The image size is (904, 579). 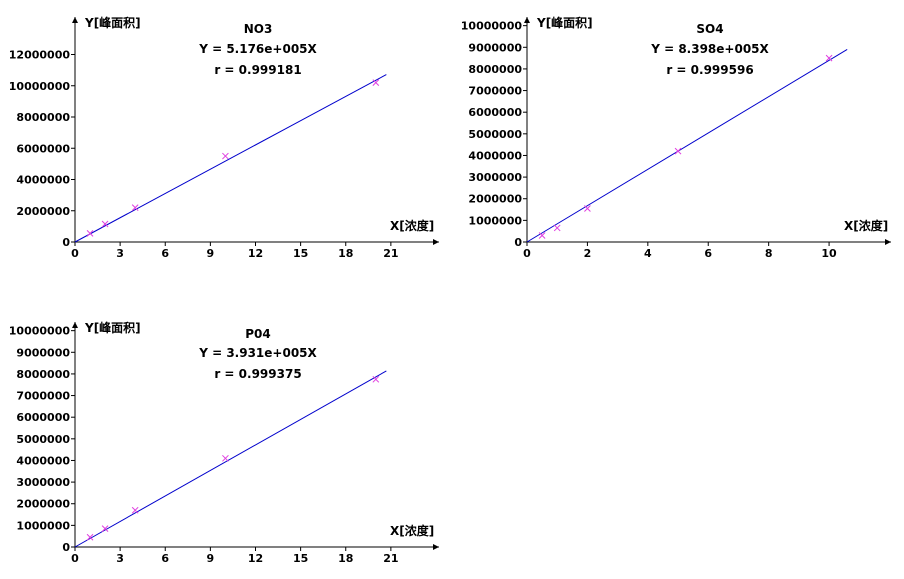 What do you see at coordinates (257, 353) in the screenshot?
I see `regression-equation: Y = 3.931e+005X` at bounding box center [257, 353].